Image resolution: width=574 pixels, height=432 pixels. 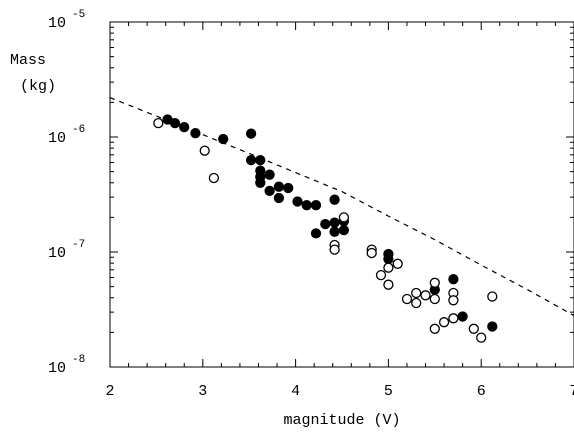 I want to click on y-tick-label: 10 -8, so click(x=66, y=365).